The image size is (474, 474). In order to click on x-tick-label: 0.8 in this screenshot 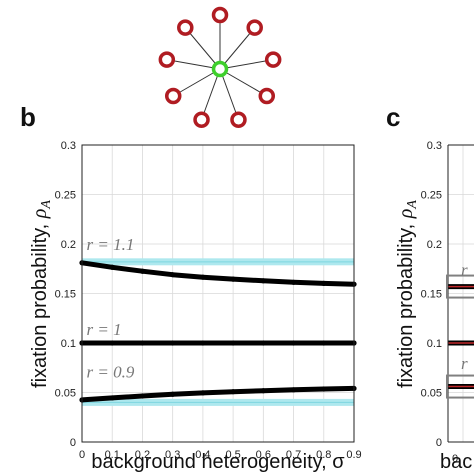, I will do `click(323, 455)`.